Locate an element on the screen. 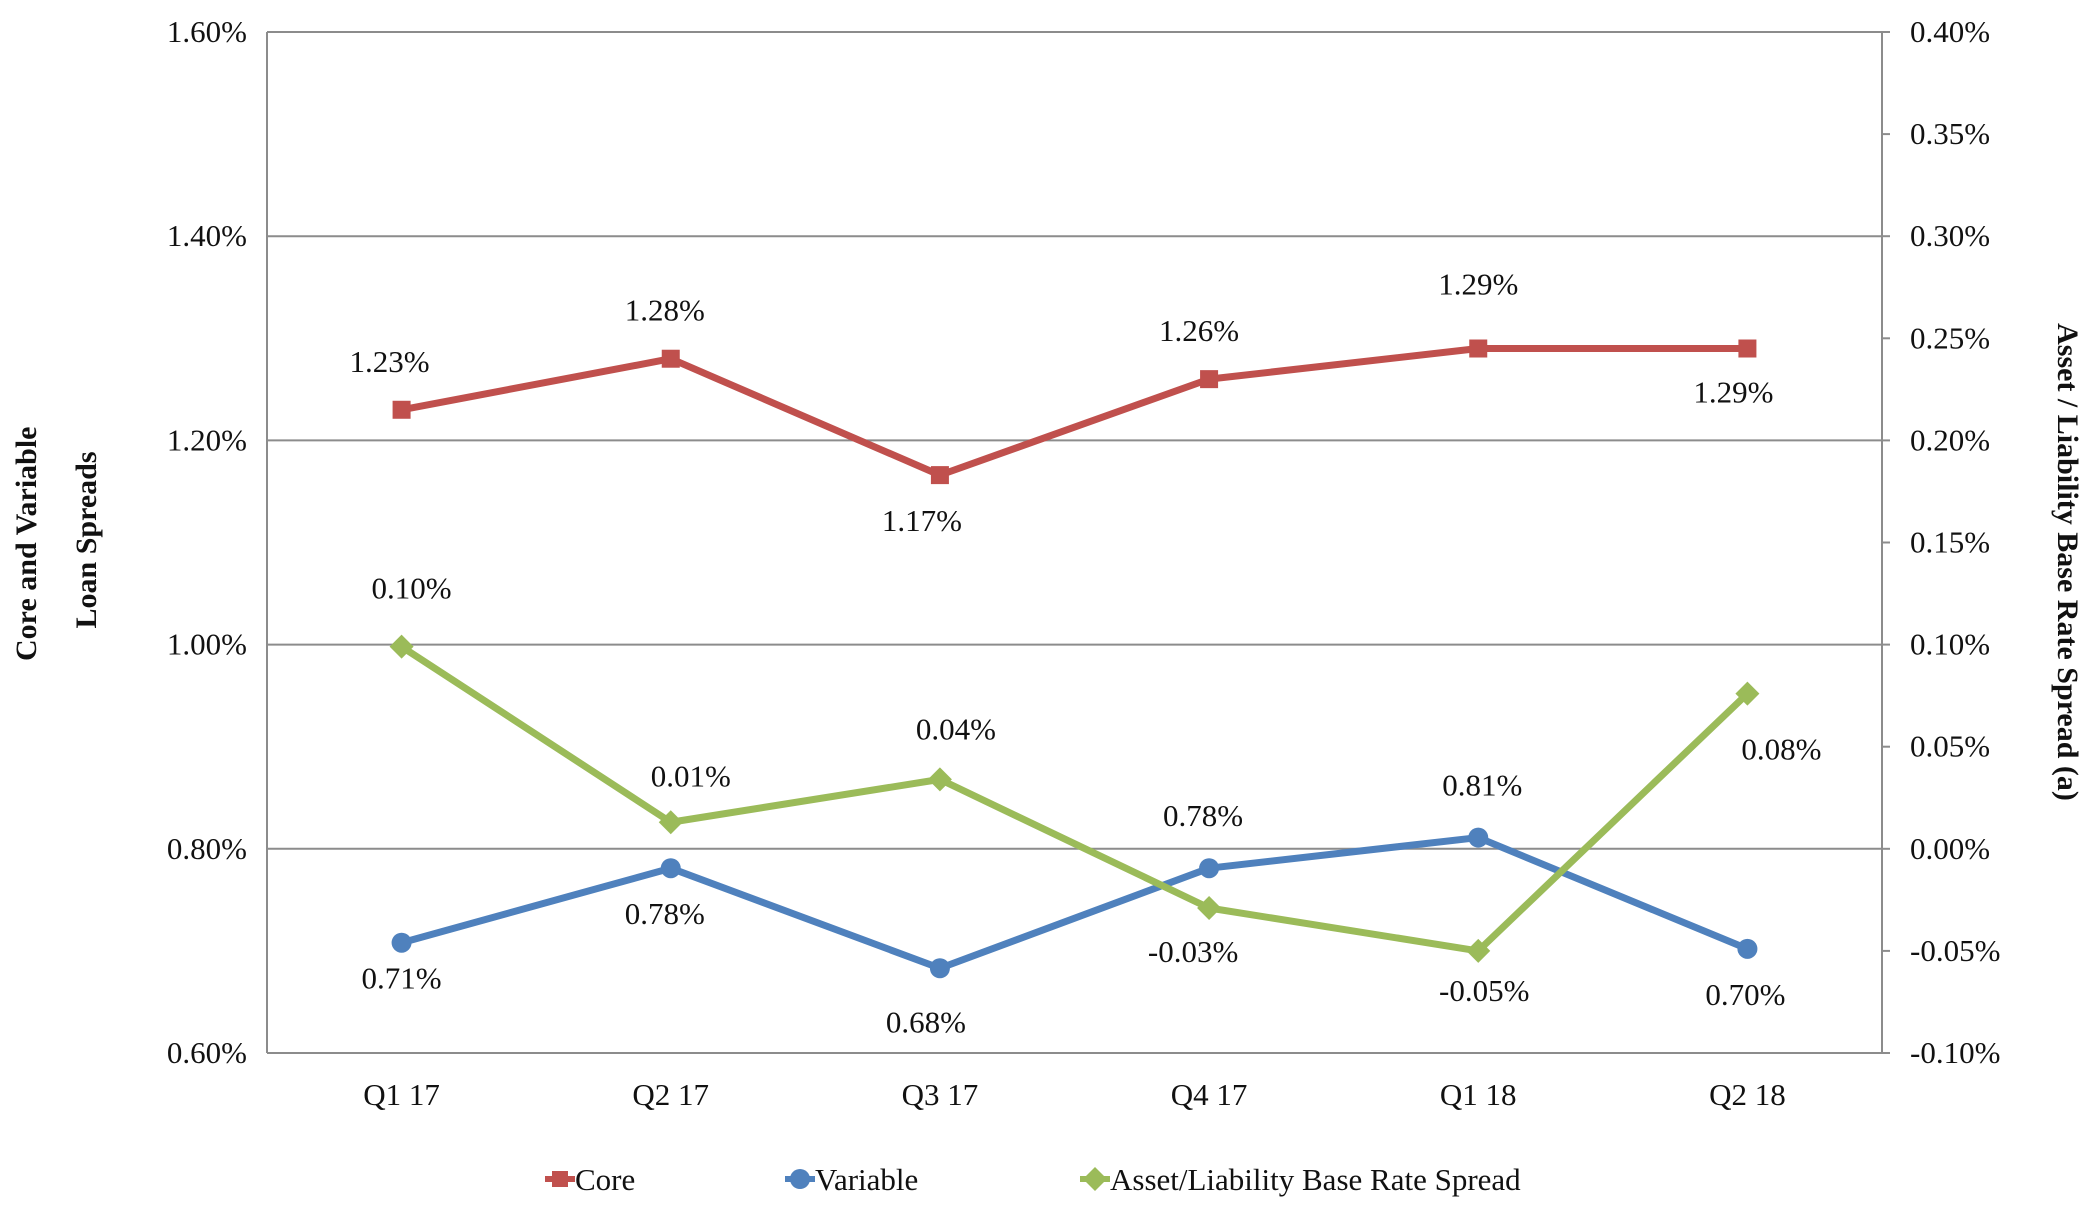 Image resolution: width=2100 pixels, height=1212 pixels. y-right-axis-title: Asset / Liability Base Rate Spread (a) is located at coordinates (2067, 562).